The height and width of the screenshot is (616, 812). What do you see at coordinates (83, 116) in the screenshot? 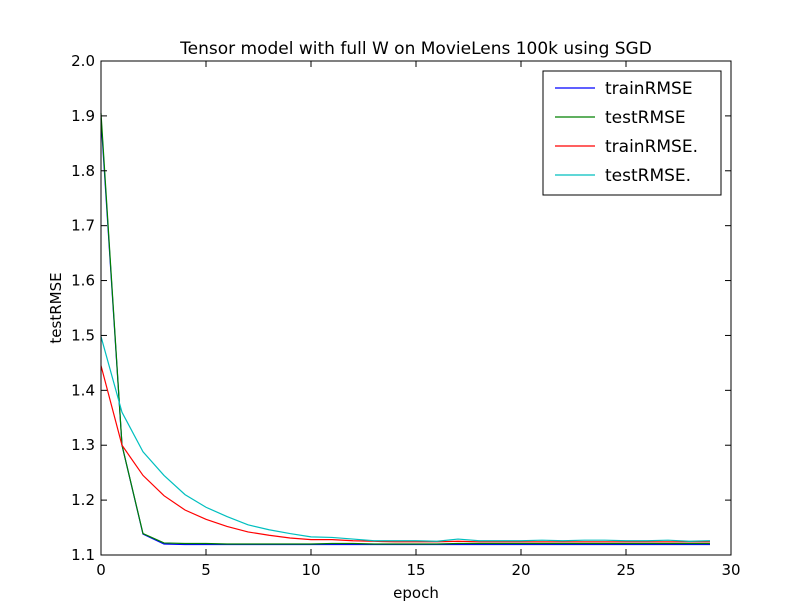
I see `y-tick-label: 1.9` at bounding box center [83, 116].